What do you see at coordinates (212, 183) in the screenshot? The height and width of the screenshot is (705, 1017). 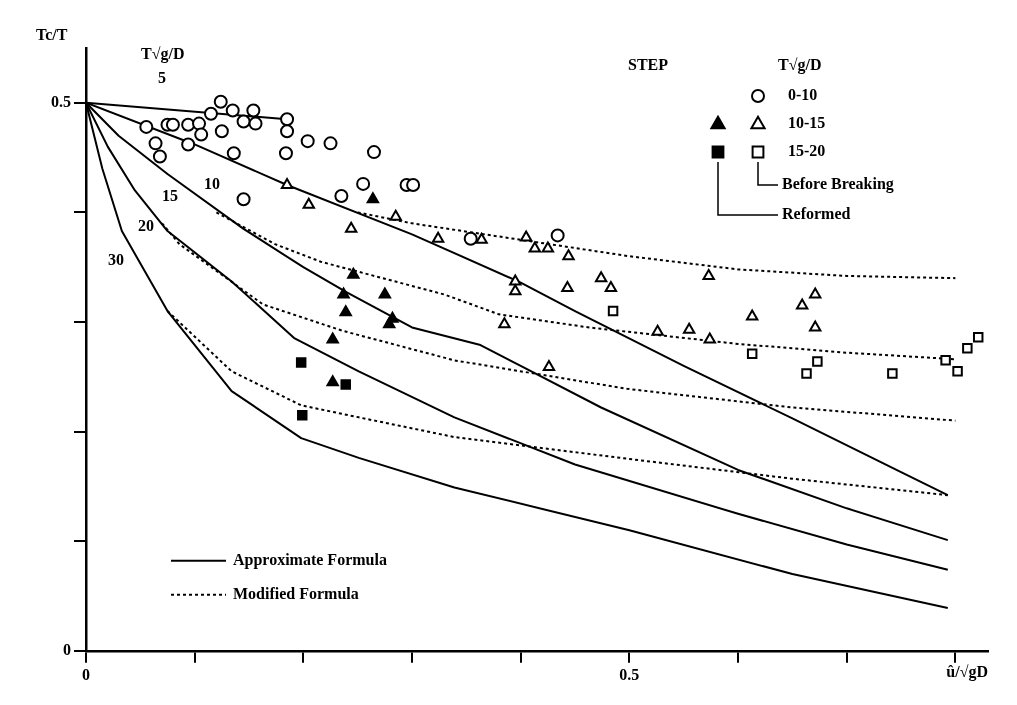 I see `annotation: 10` at bounding box center [212, 183].